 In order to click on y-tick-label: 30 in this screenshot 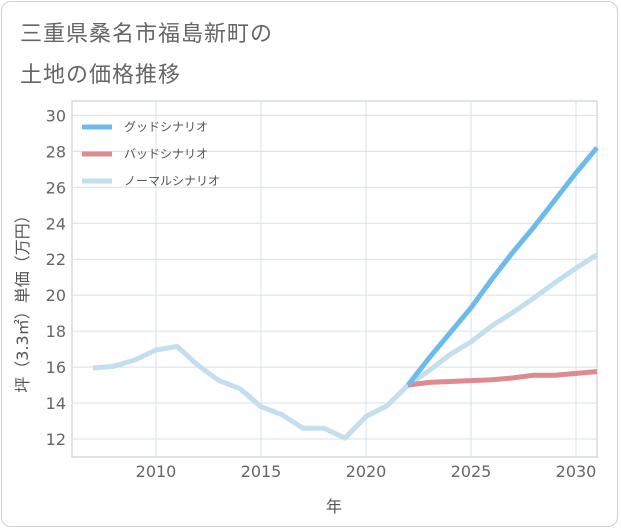, I will do `click(56, 115)`.